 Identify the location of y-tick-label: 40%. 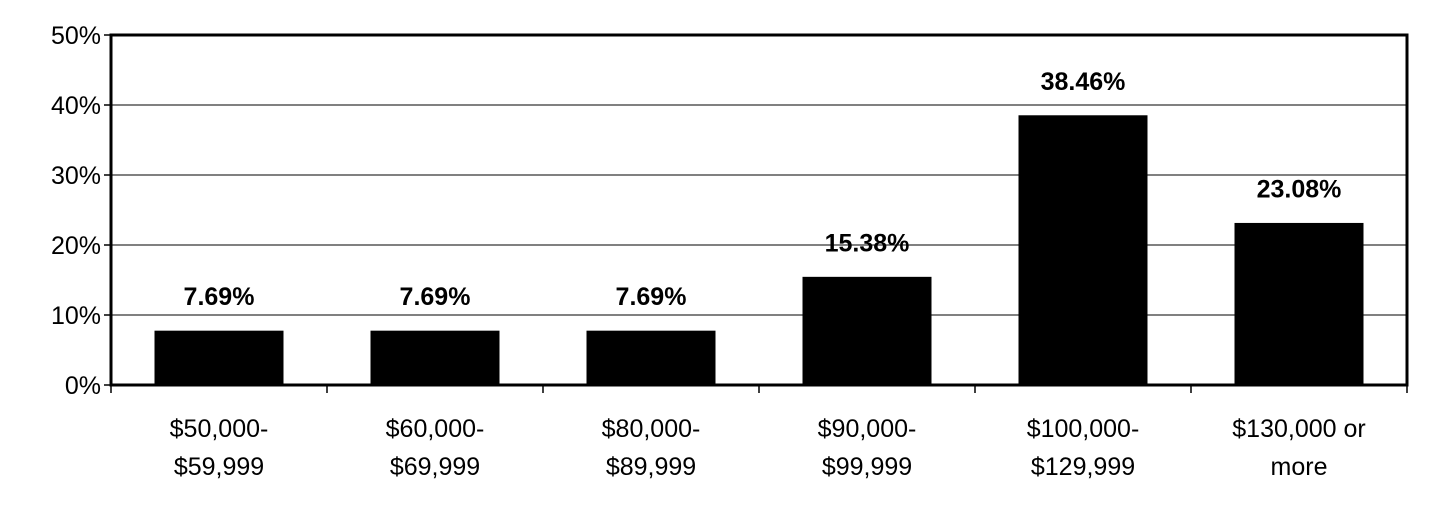
(76, 106).